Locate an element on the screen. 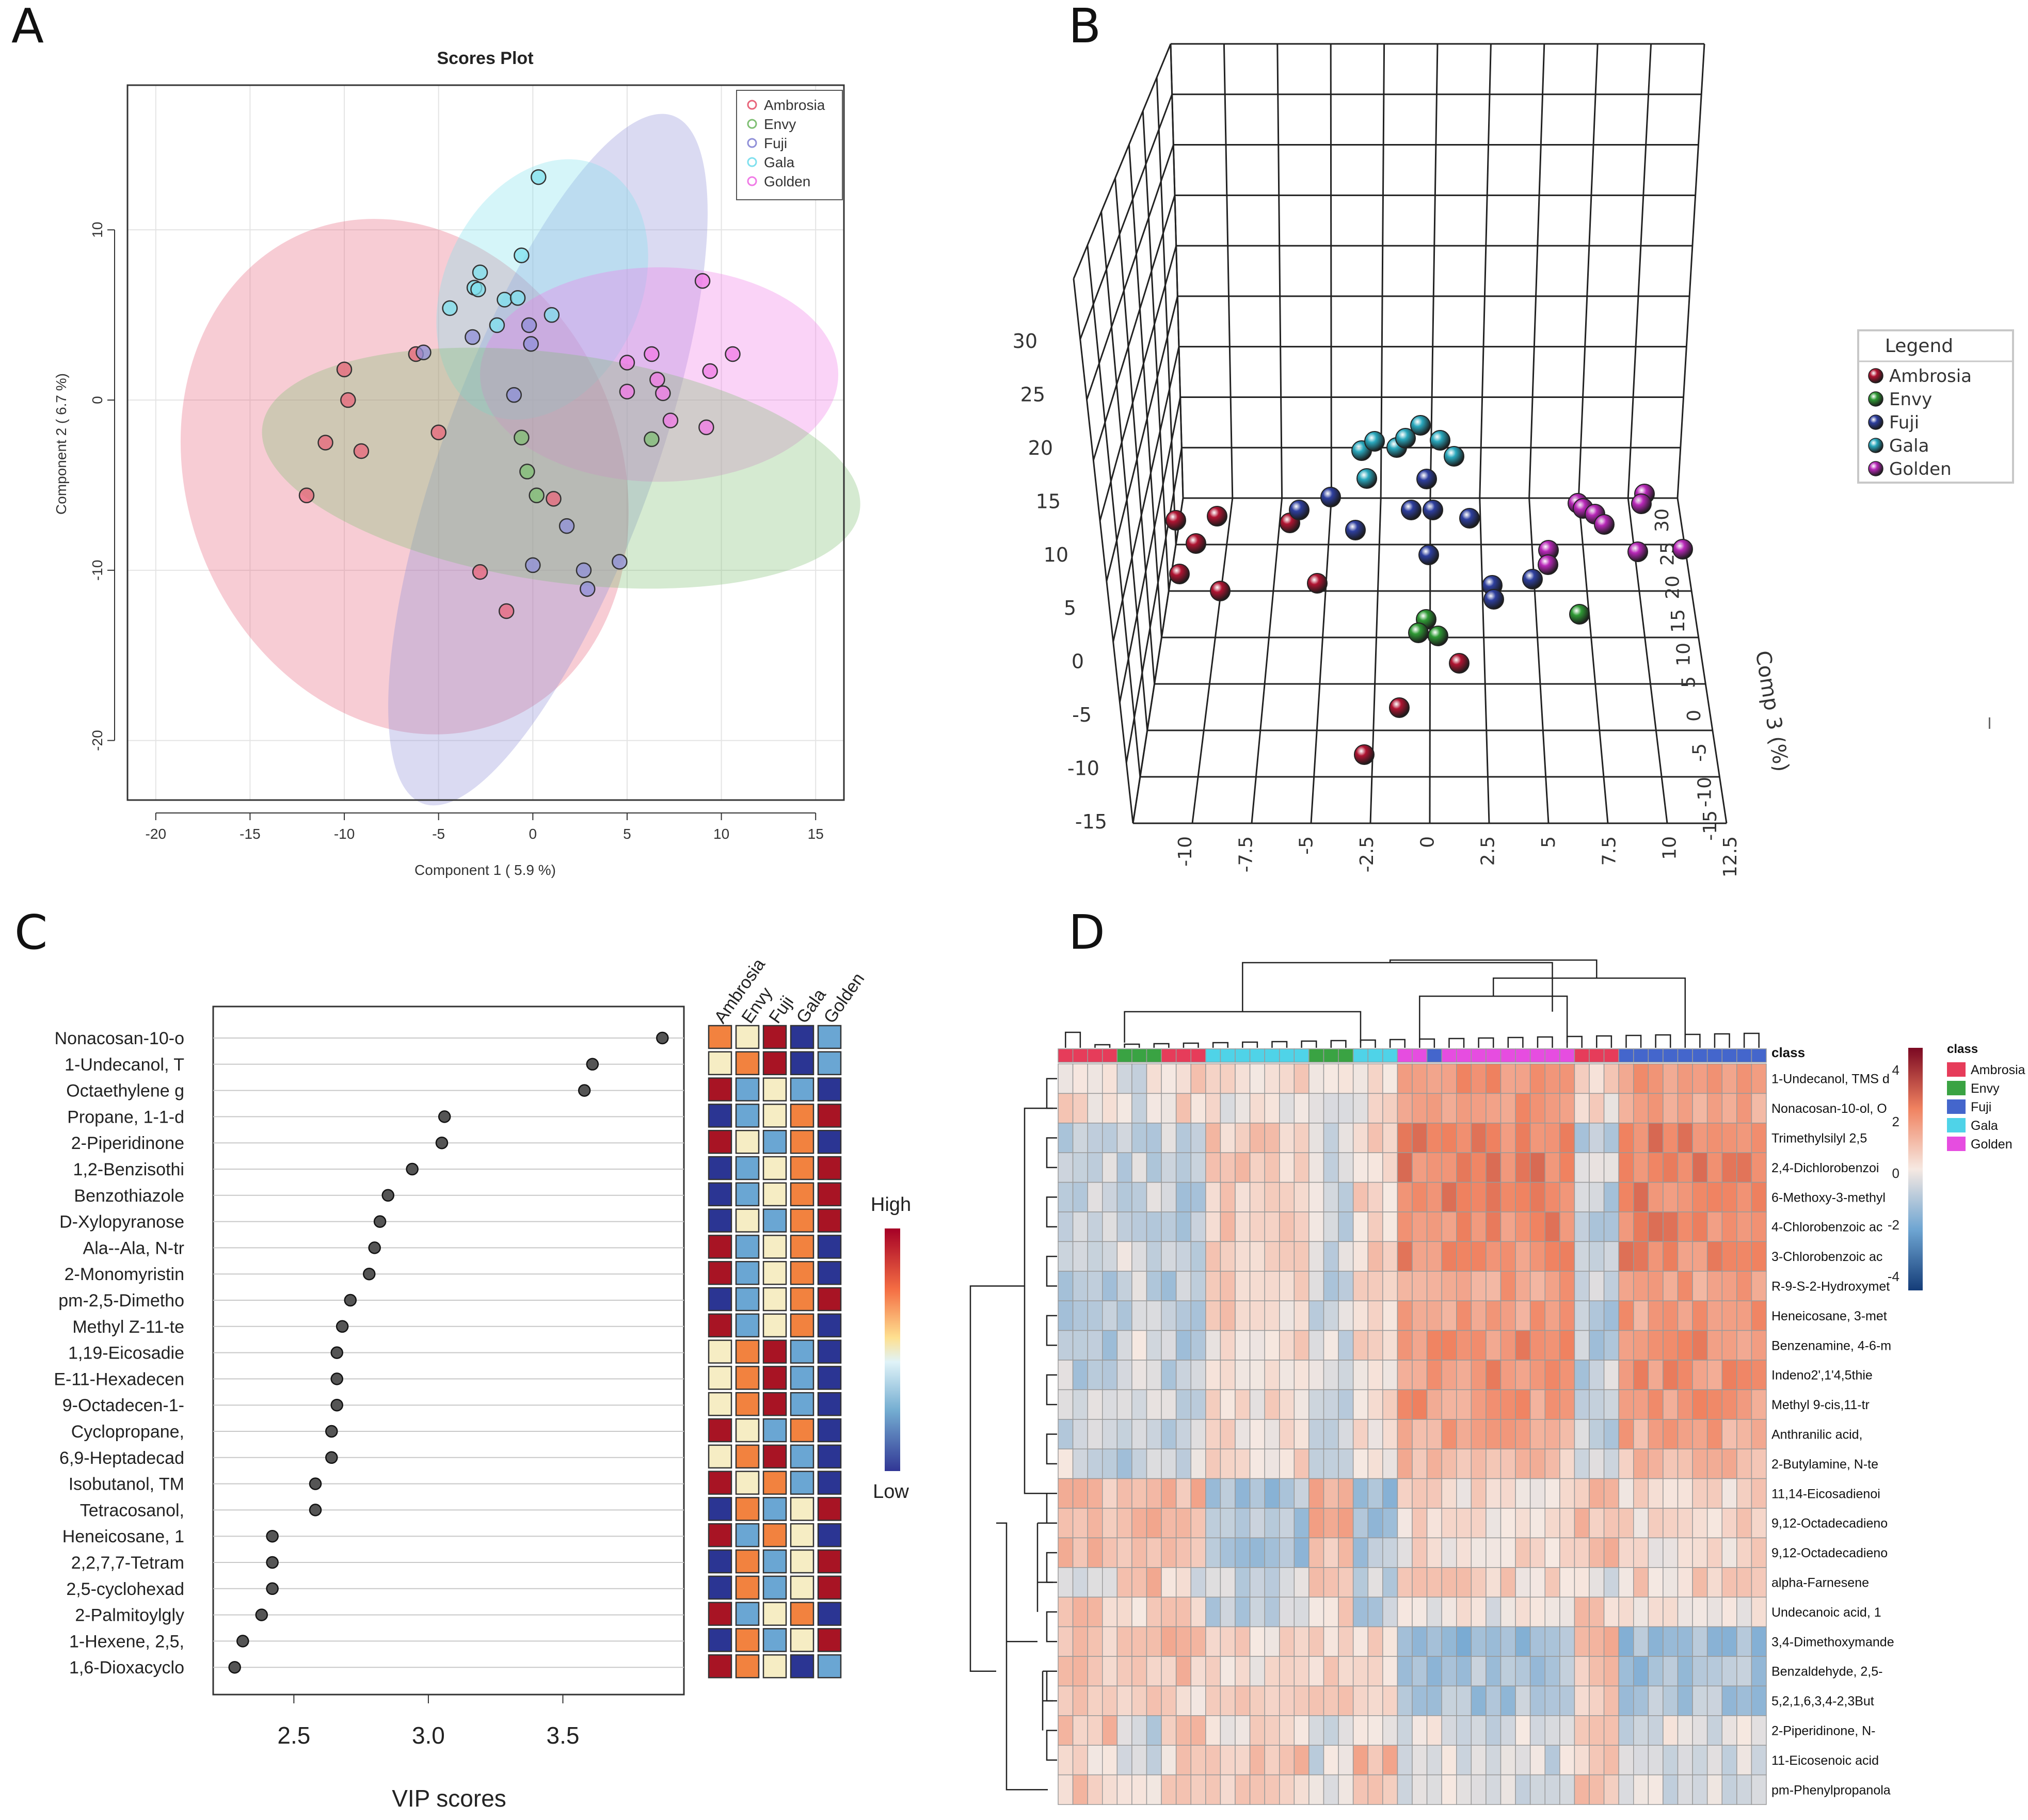 Image resolution: width=2028 pixels, height=1820 pixels. b-x-tick-label: 0 is located at coordinates (1428, 842).